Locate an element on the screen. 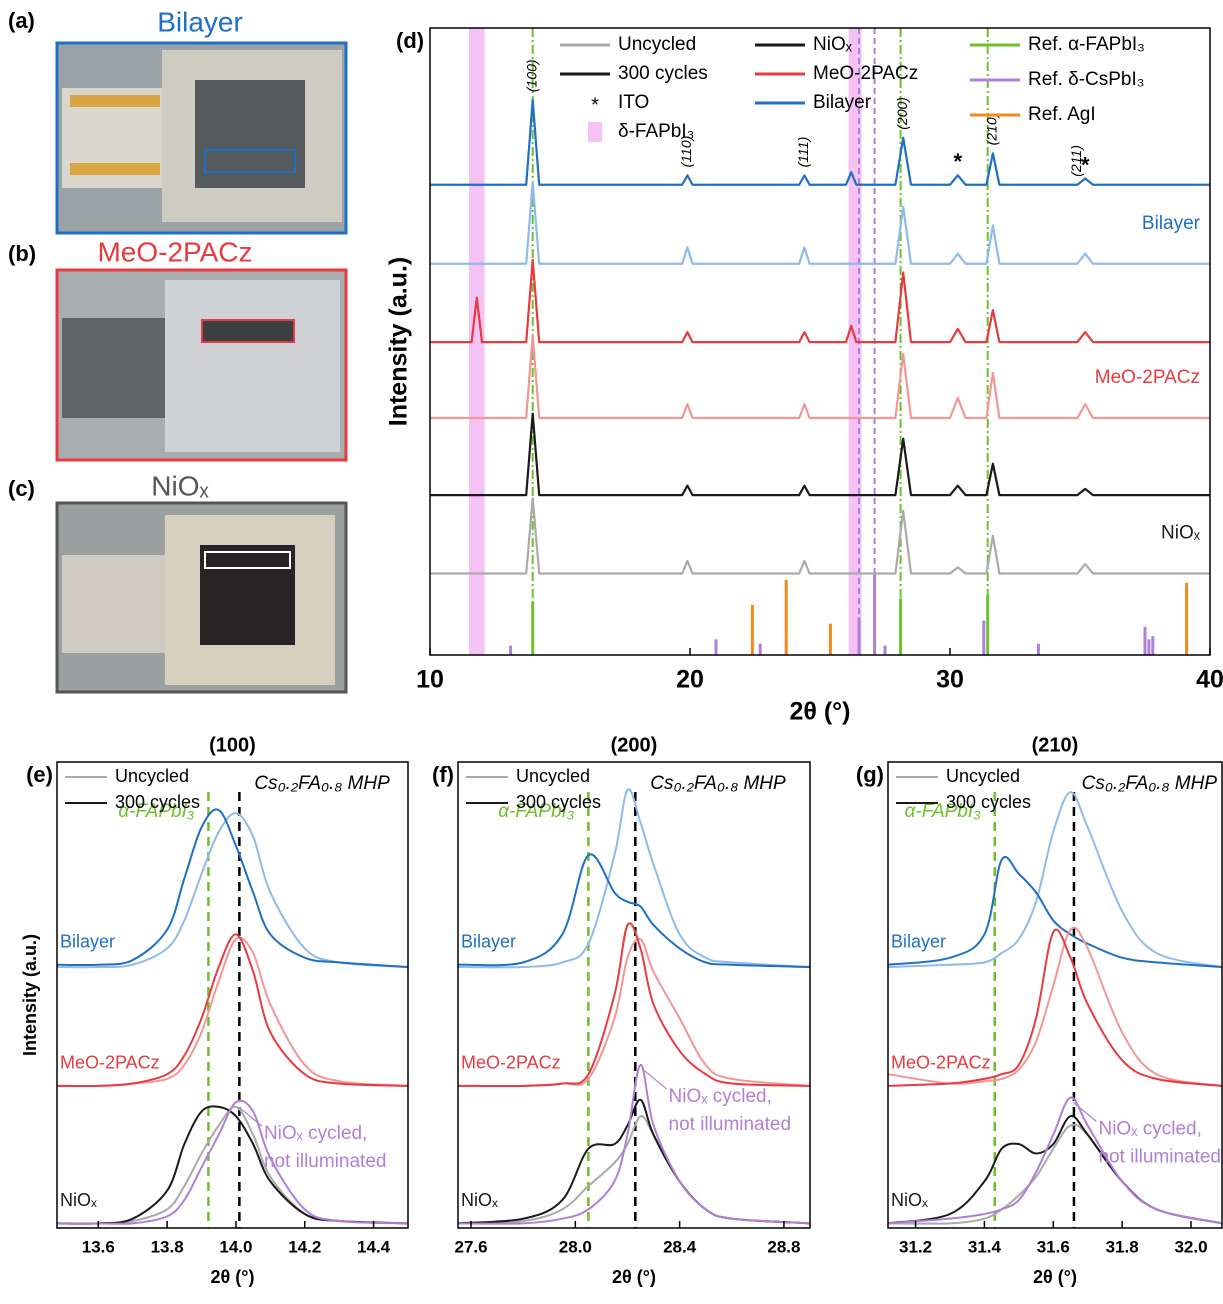 This screenshot has height=1304, width=1223. peak-label: (110) is located at coordinates (686, 152).